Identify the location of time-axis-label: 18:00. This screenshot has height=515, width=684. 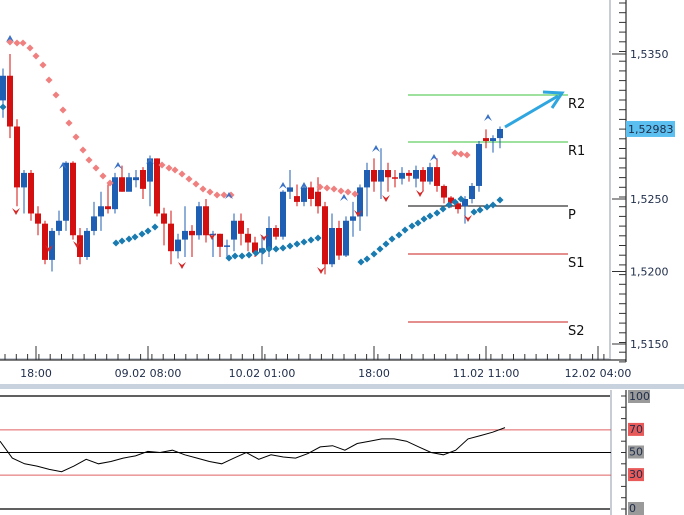
(36, 373).